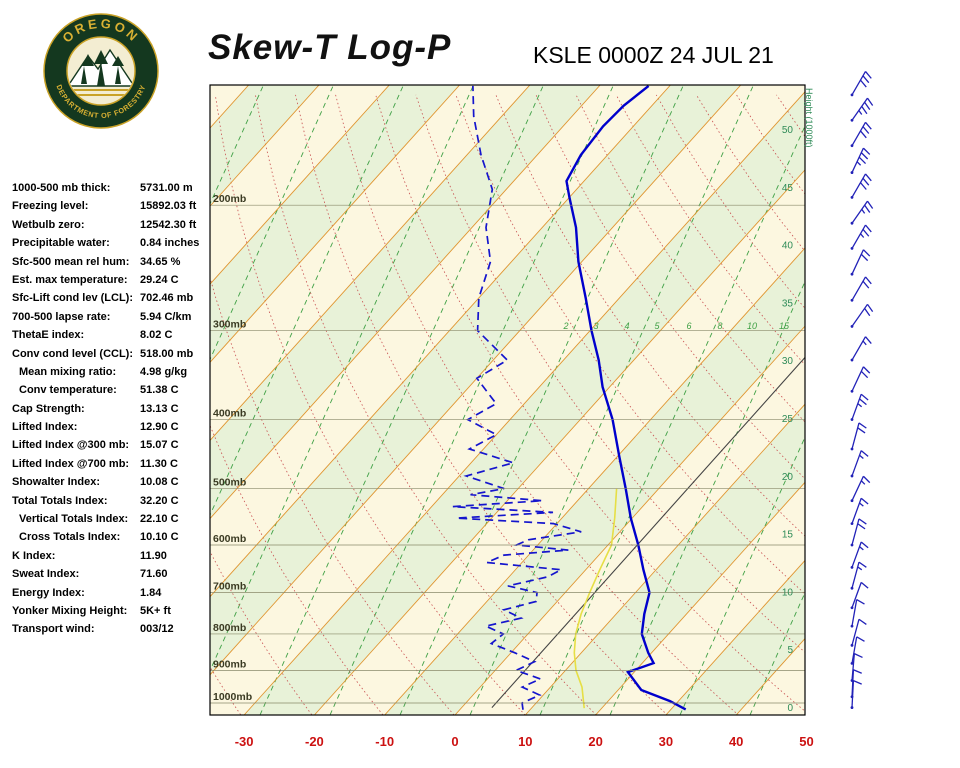 This screenshot has width=960, height=768. Describe the element at coordinates (788, 130) in the screenshot. I see `height-tick-label: 50` at that location.